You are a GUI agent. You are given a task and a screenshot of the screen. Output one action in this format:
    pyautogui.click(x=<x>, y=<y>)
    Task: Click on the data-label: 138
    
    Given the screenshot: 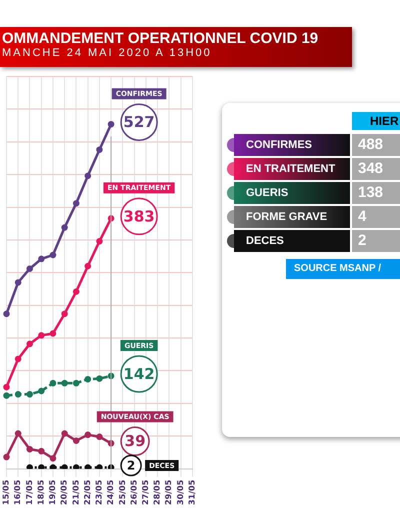 What is the action you would take?
    pyautogui.click(x=376, y=193)
    